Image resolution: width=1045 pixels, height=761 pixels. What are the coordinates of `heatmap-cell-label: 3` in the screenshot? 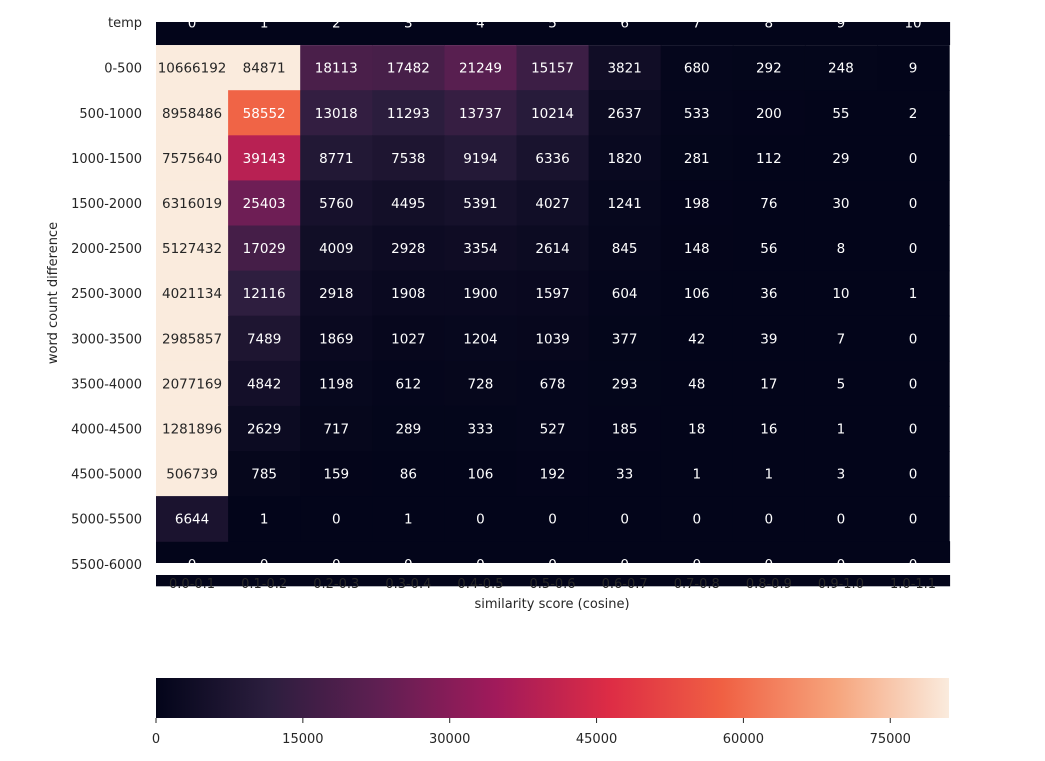 It's located at (408, 24).